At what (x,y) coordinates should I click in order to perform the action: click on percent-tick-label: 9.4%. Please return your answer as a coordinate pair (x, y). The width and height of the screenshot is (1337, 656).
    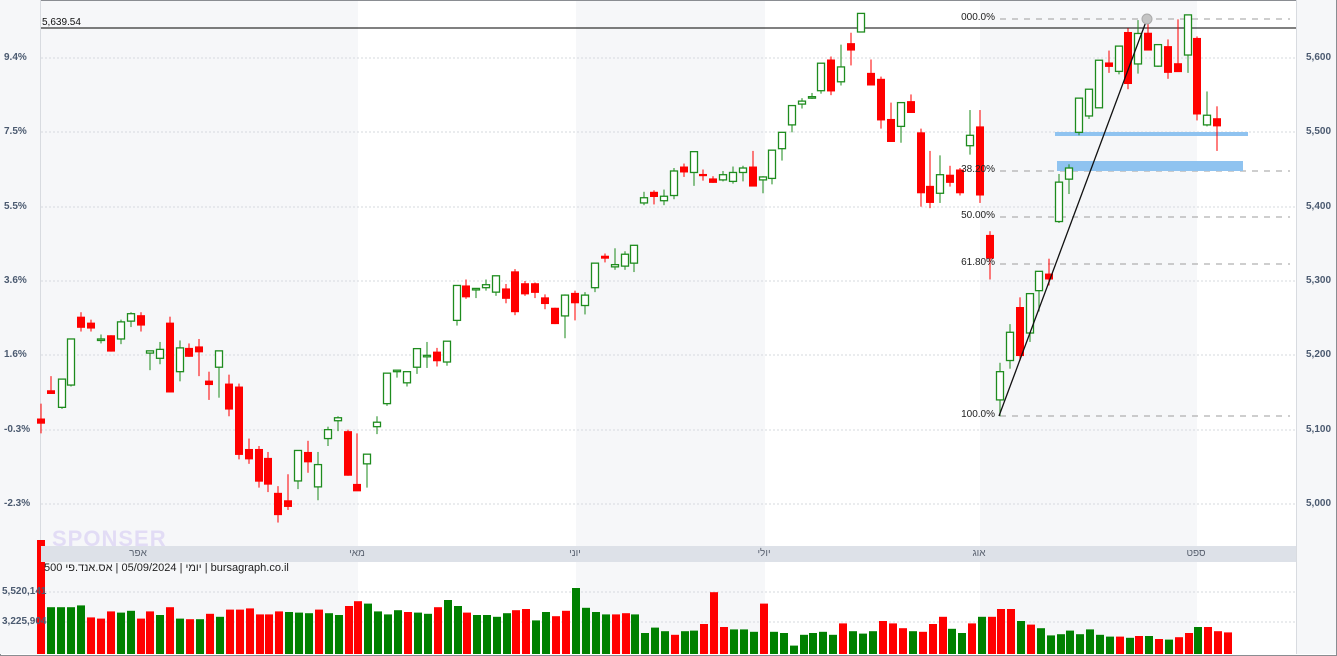
    Looking at the image, I should click on (15, 57).